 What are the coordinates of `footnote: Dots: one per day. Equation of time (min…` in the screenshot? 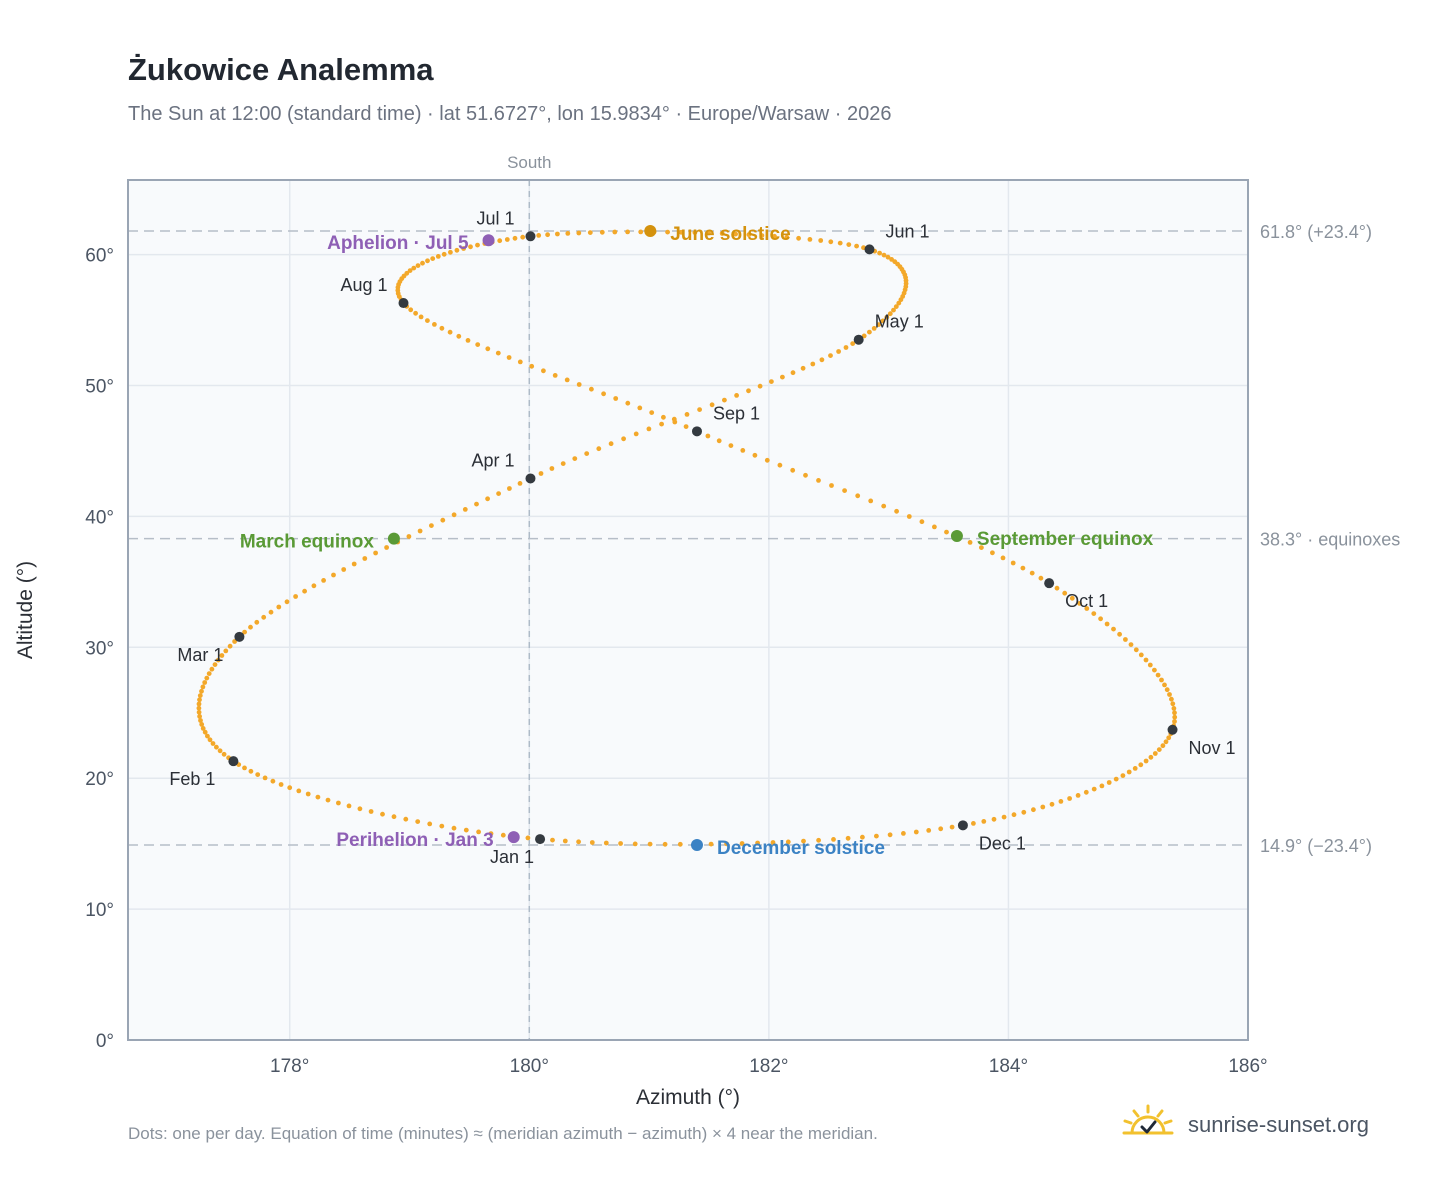 It's located at (503, 1133).